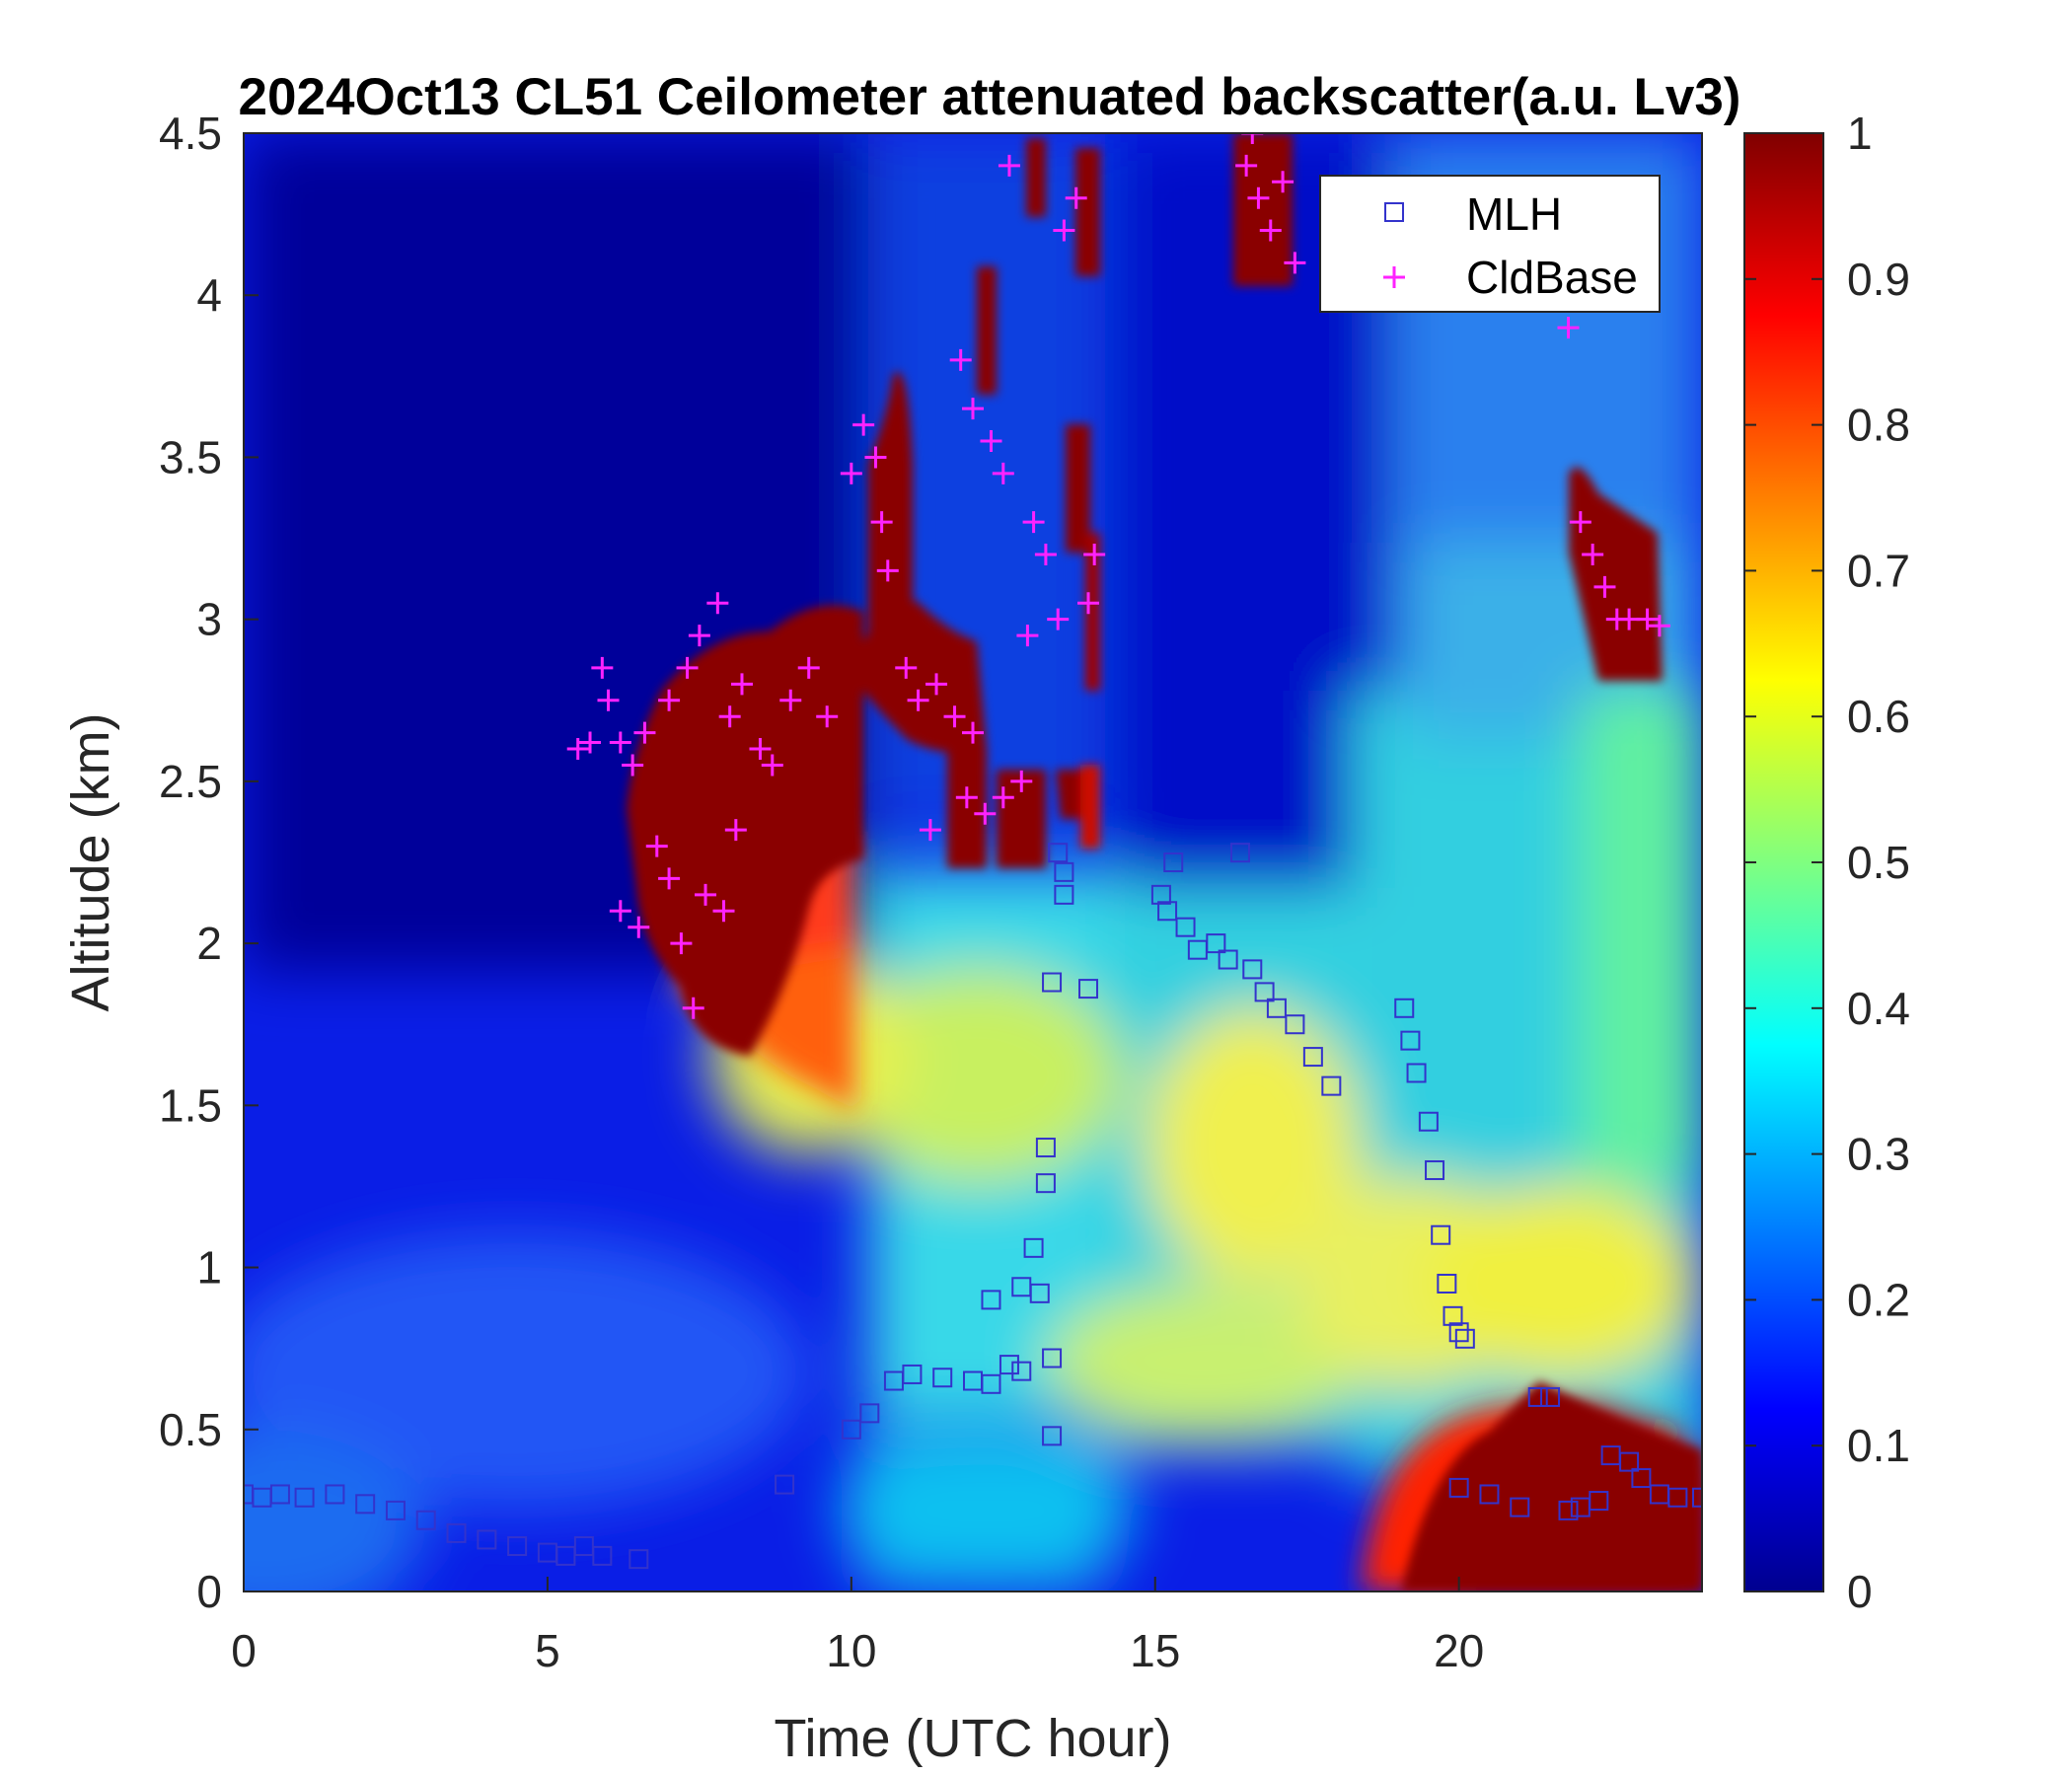  What do you see at coordinates (191, 1430) in the screenshot?
I see `y-tick-label: 0.5` at bounding box center [191, 1430].